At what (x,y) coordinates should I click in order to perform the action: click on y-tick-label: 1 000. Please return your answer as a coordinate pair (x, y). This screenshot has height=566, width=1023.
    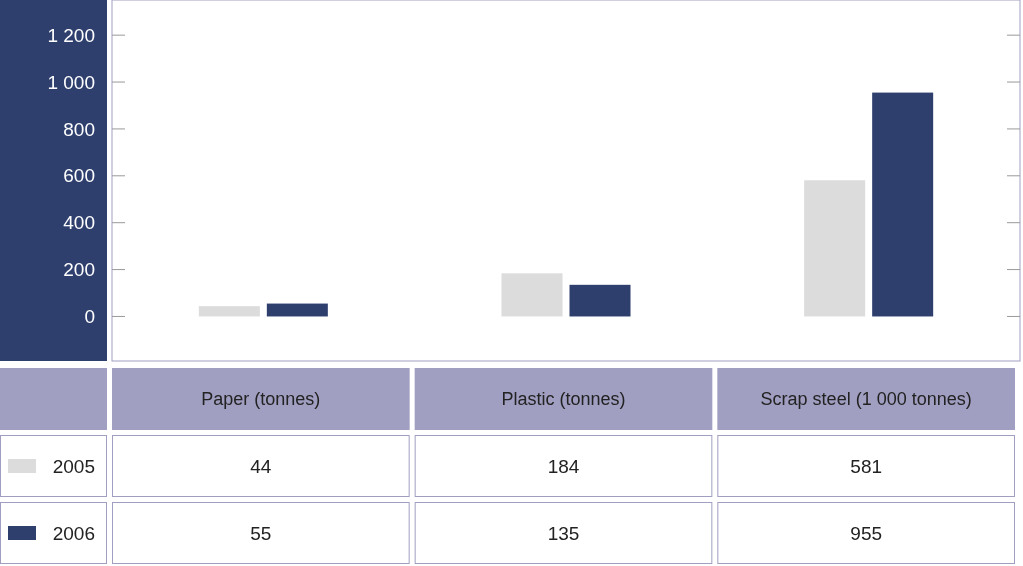
    Looking at the image, I should click on (71, 82).